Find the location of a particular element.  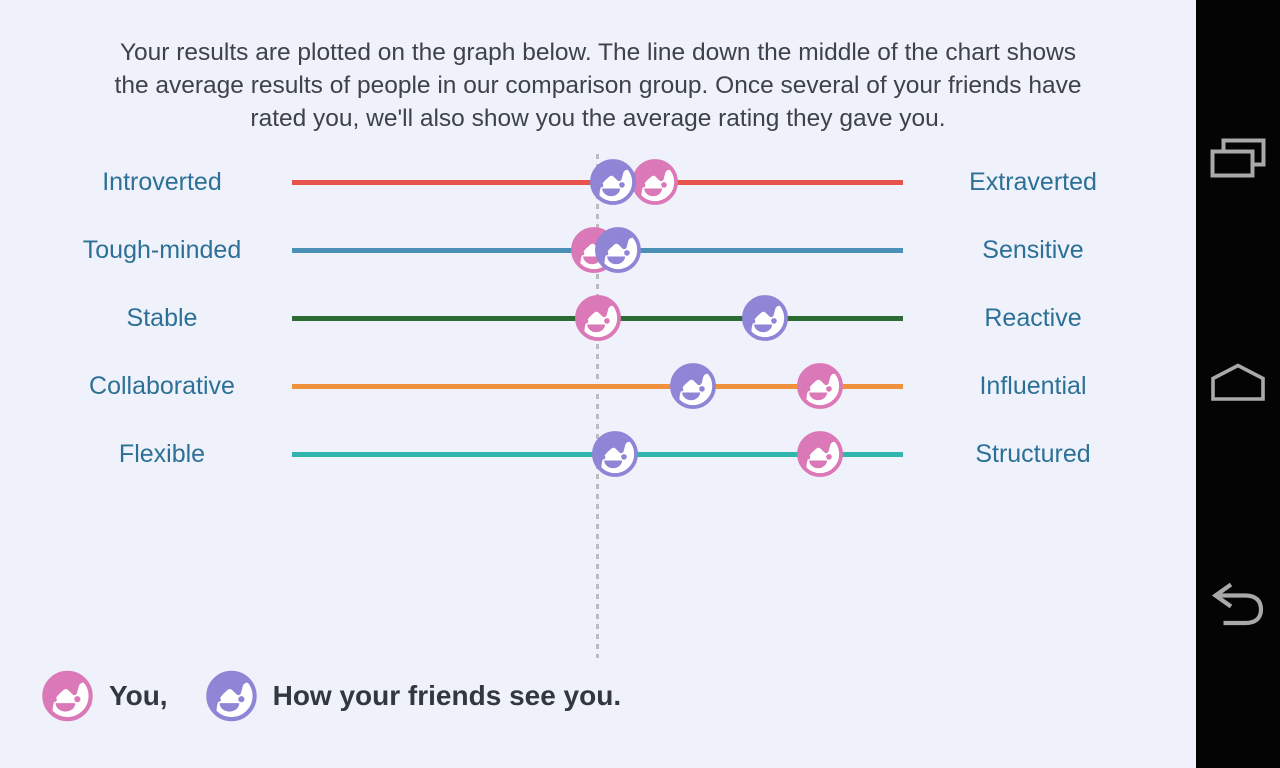

back-button is located at coordinates (1238, 604).